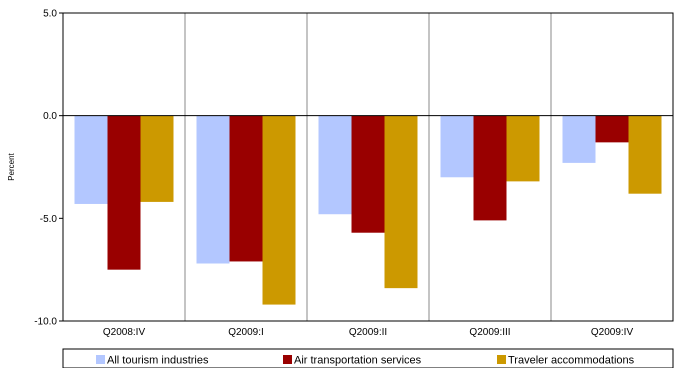 Image resolution: width=681 pixels, height=368 pixels. I want to click on legend-box, so click(368, 358).